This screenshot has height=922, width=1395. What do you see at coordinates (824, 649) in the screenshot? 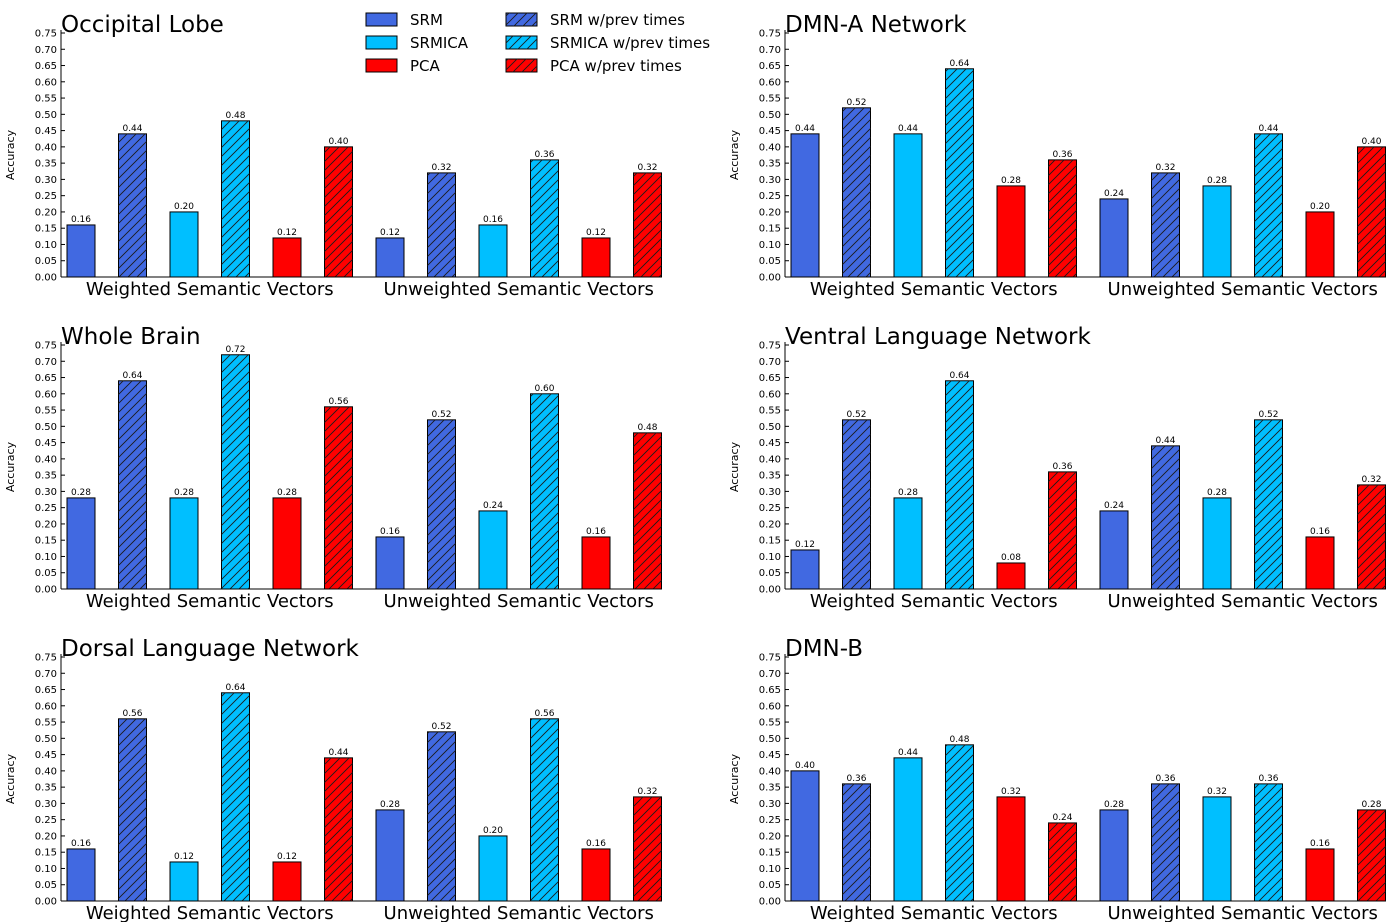
I see `chart-title: DMN-B` at bounding box center [824, 649].